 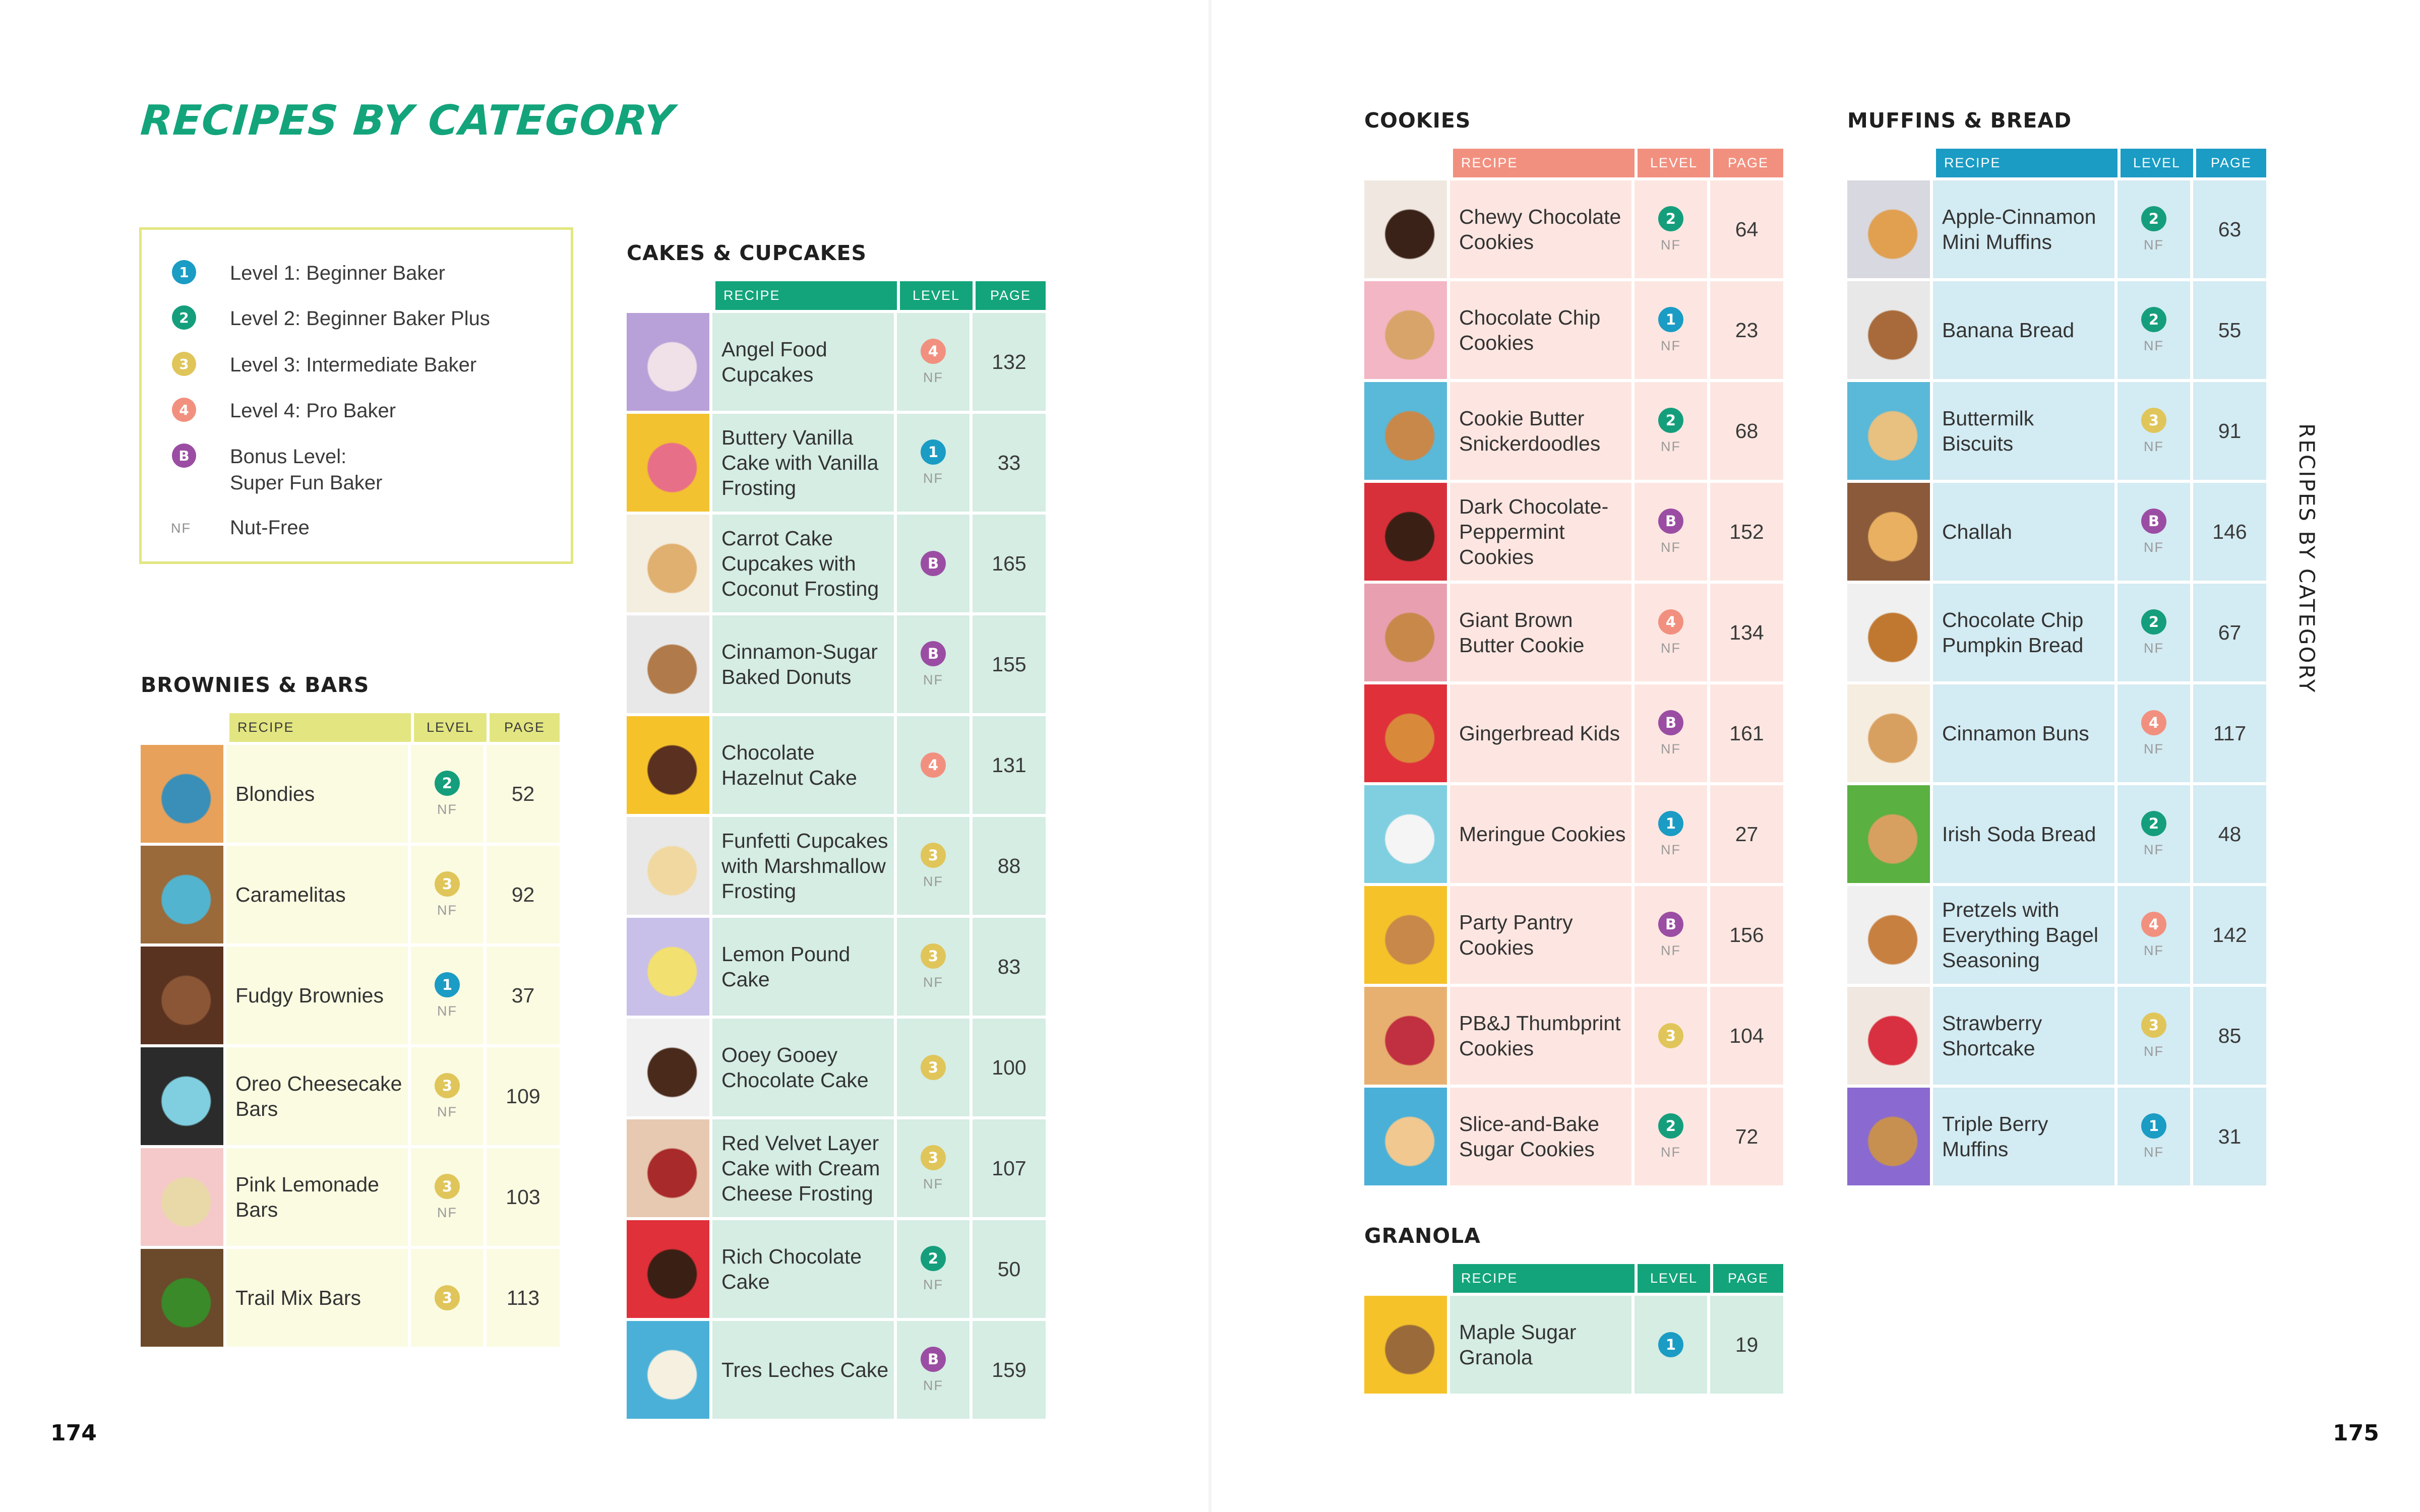 I want to click on recipe-name-line: Red Velvet Layer, so click(x=800, y=1143).